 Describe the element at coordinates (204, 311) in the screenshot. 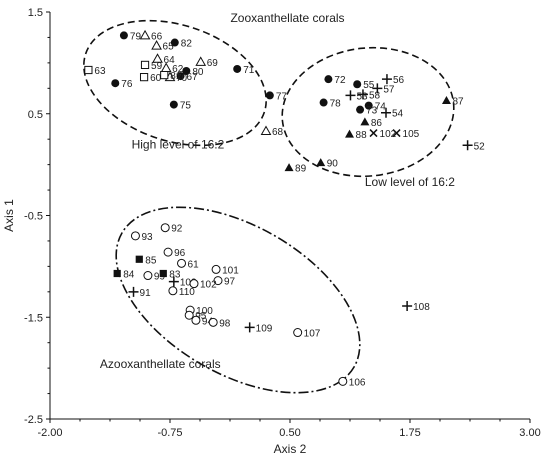

I see `point-label-100: 100` at that location.